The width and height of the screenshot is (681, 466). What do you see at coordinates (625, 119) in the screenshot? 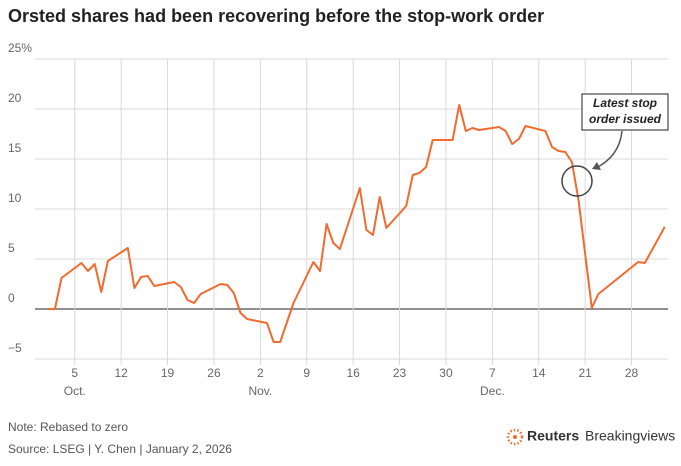
I see `annotation-text: order issued` at bounding box center [625, 119].